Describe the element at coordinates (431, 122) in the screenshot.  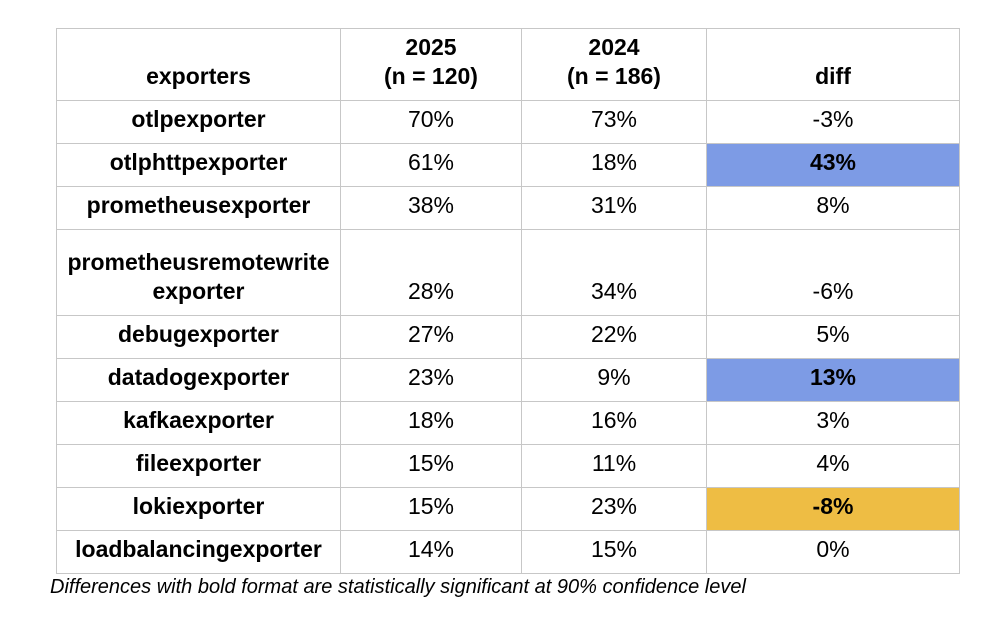
I see `cell-2025: 70%` at that location.